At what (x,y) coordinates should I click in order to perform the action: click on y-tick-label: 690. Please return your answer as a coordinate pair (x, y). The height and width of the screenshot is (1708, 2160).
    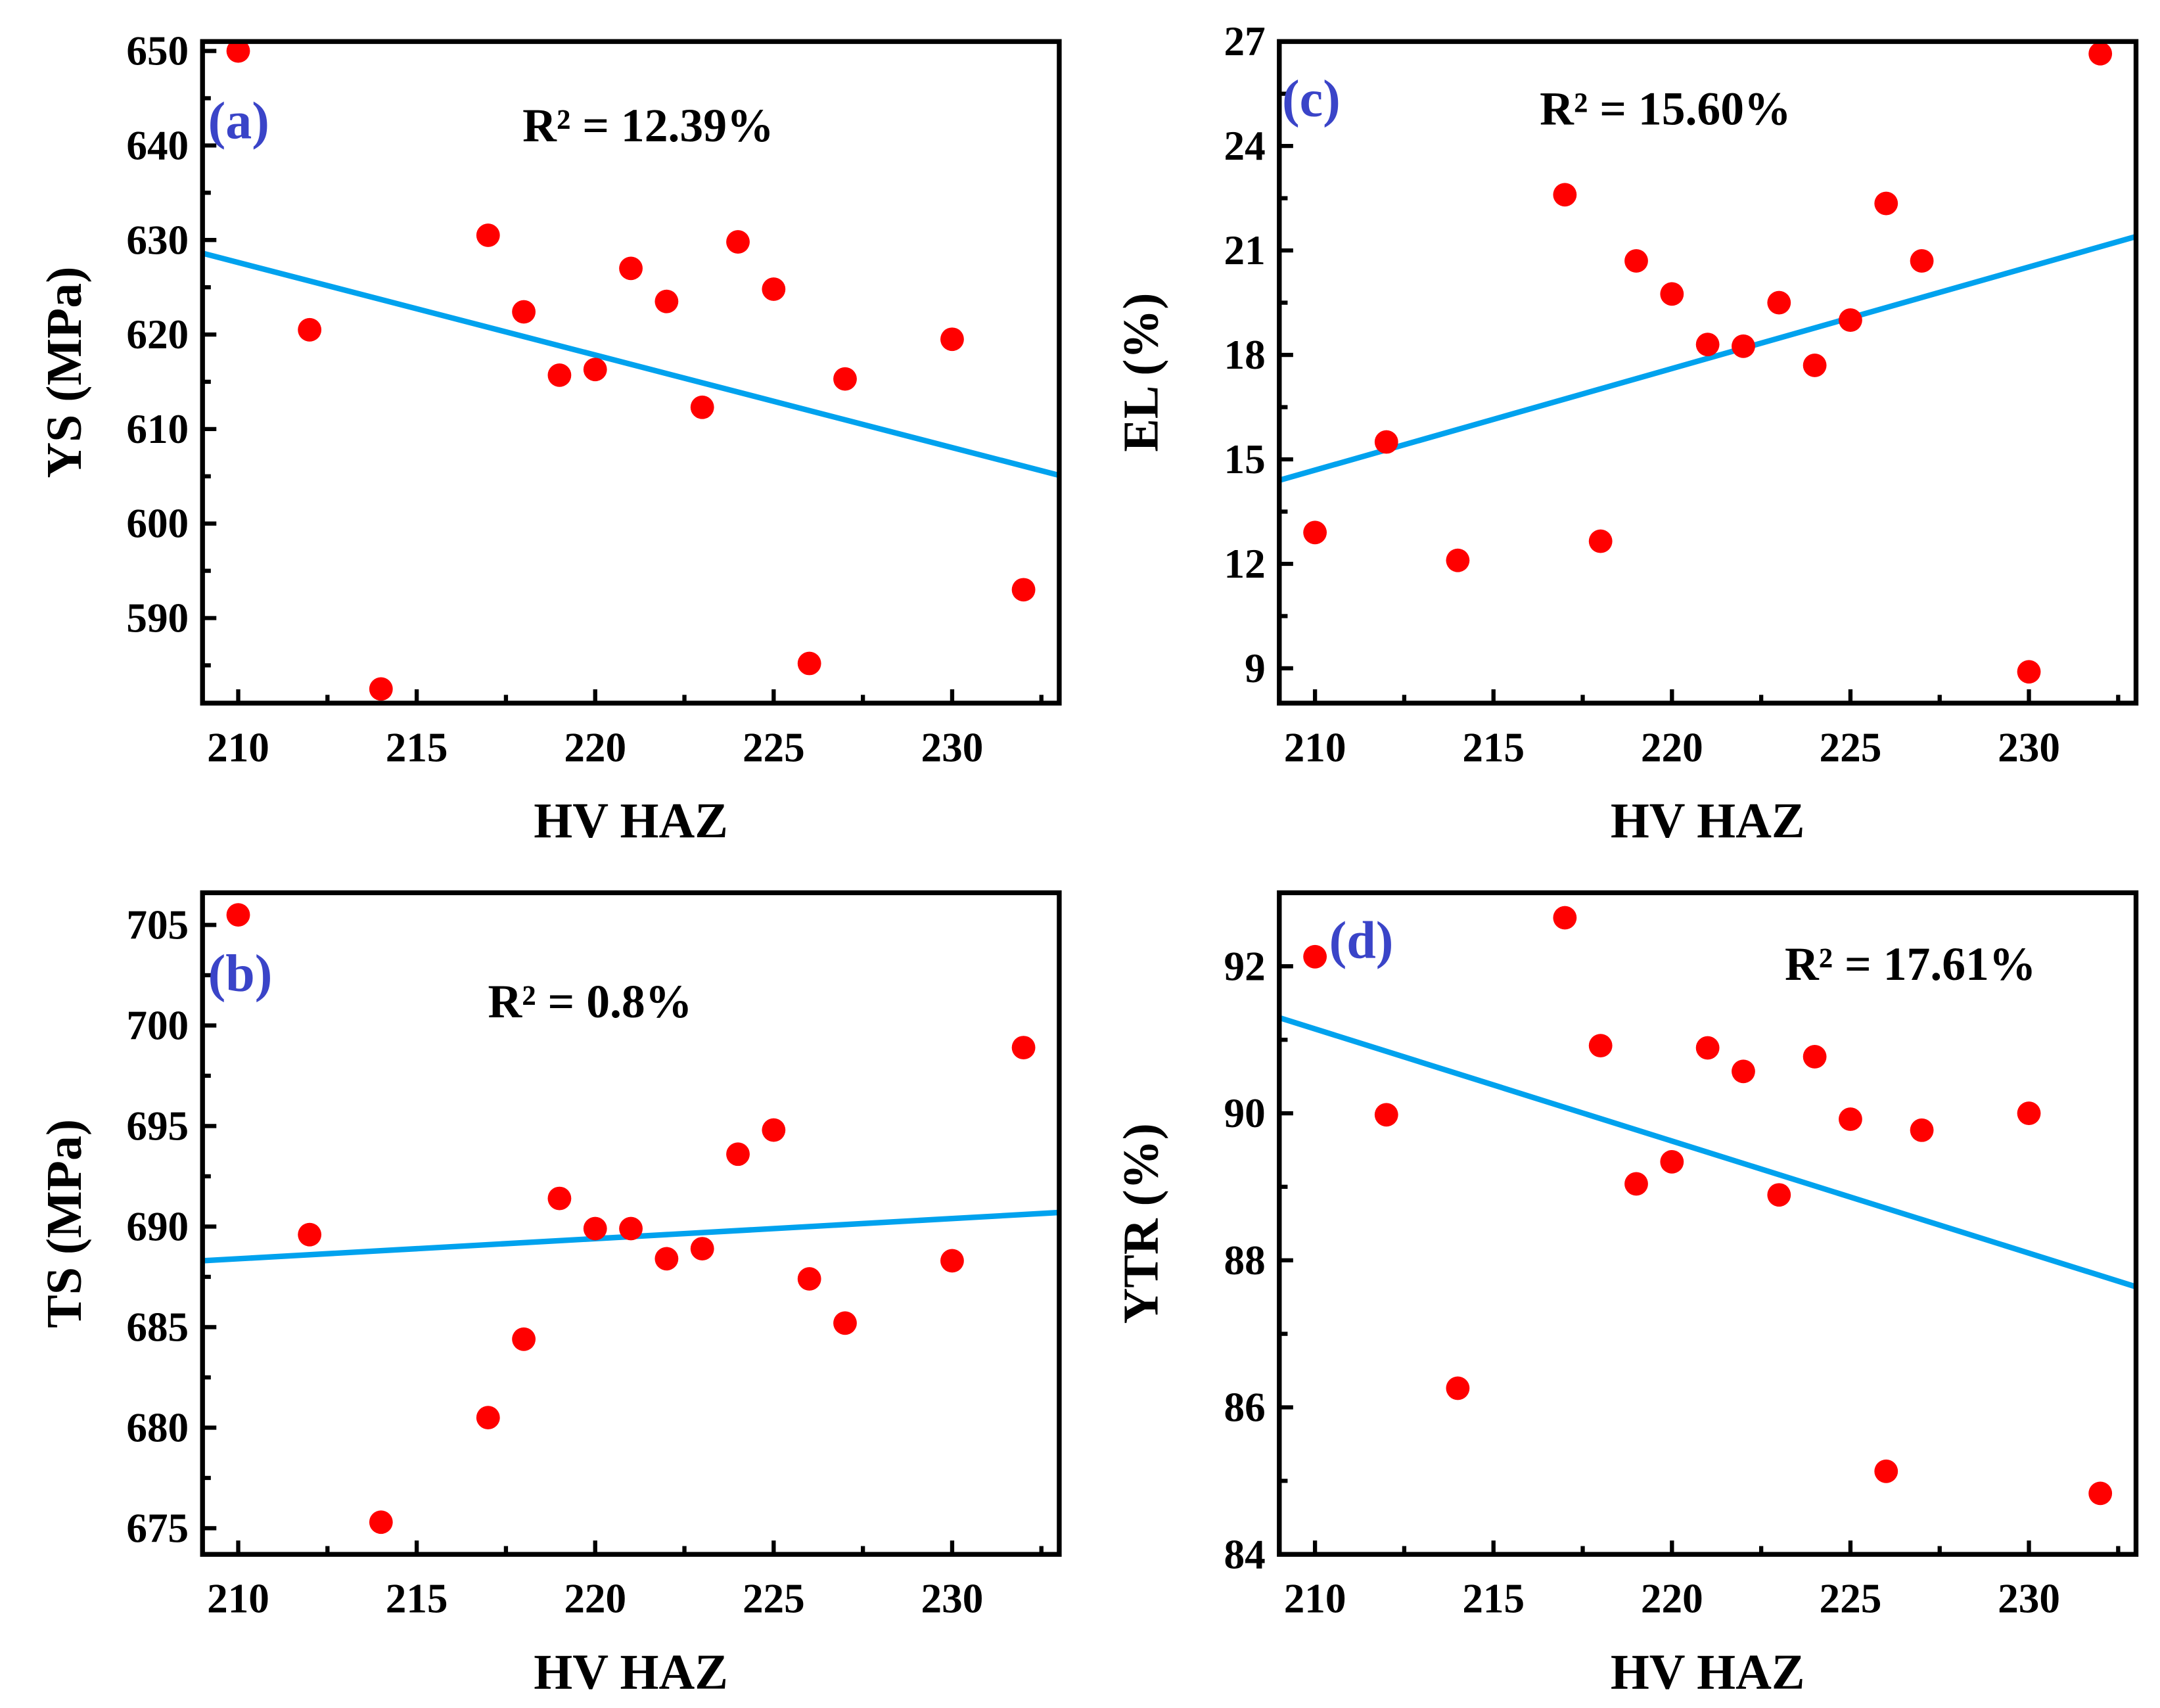
    Looking at the image, I should click on (158, 1226).